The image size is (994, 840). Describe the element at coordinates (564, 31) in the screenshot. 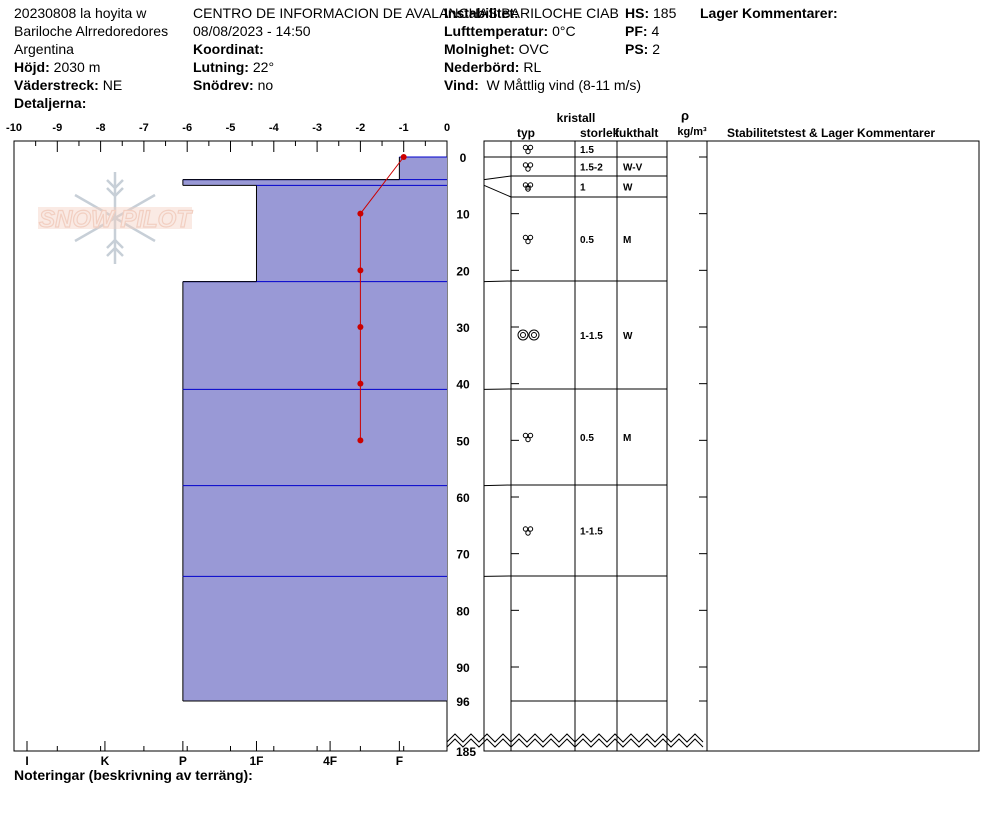

I see `air-temp-value: 0°C` at that location.